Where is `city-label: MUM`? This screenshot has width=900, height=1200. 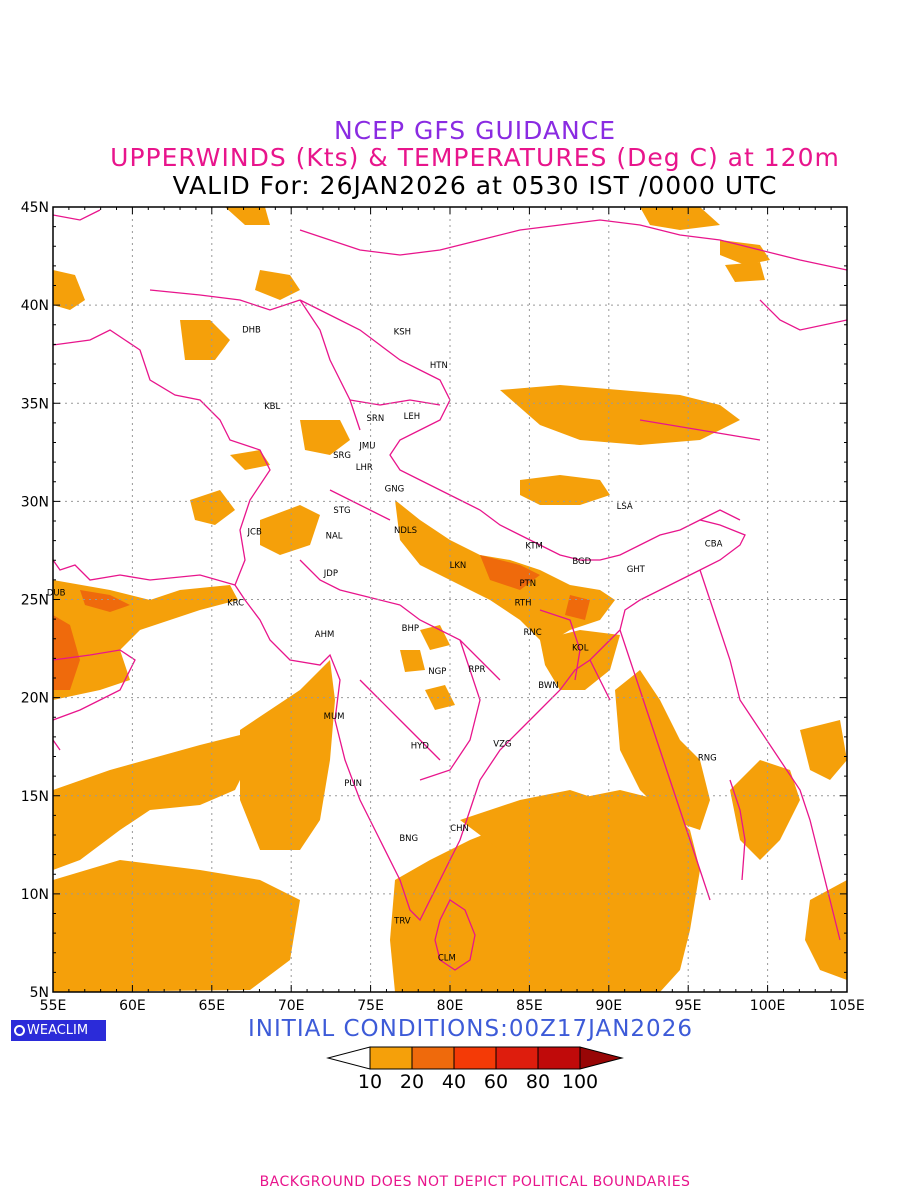 city-label: MUM is located at coordinates (334, 717).